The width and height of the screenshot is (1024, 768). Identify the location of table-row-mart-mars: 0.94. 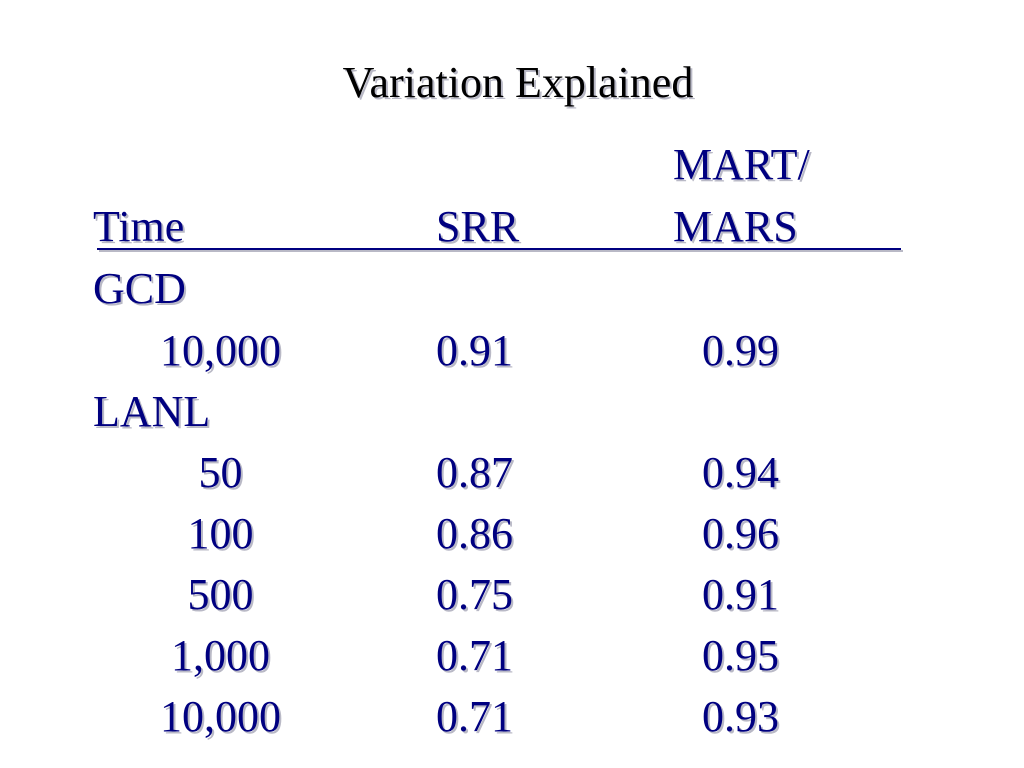
(740, 472).